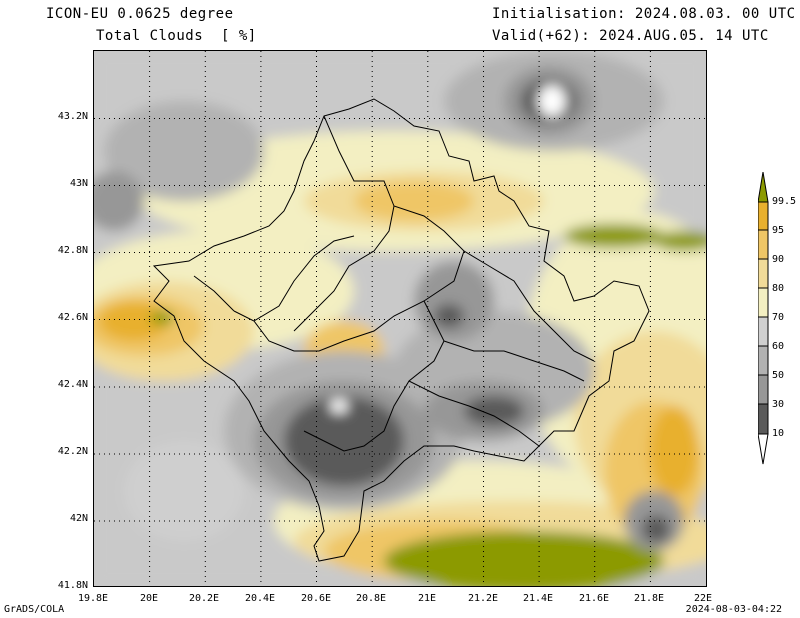  I want to click on lon-tick: 21E, so click(427, 598).